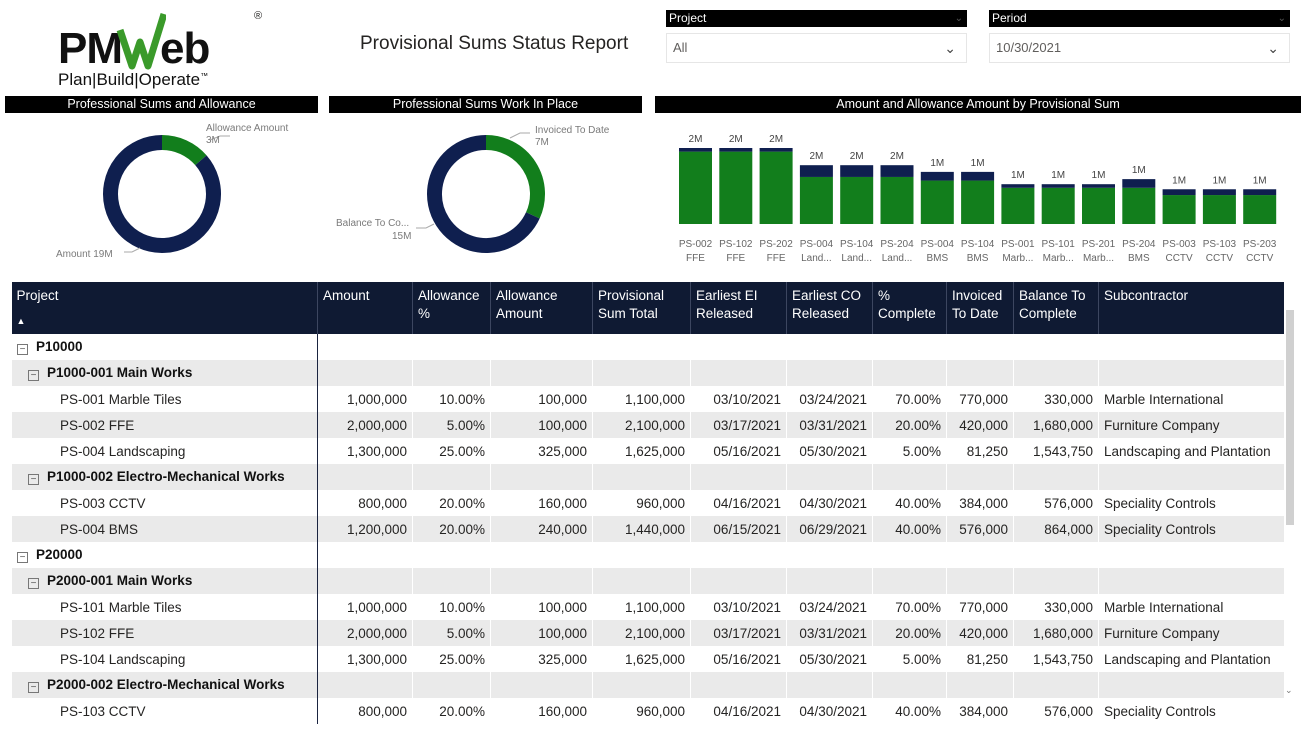 The width and height of the screenshot is (1313, 730). What do you see at coordinates (1290, 417) in the screenshot?
I see `scrollbar-thumb` at bounding box center [1290, 417].